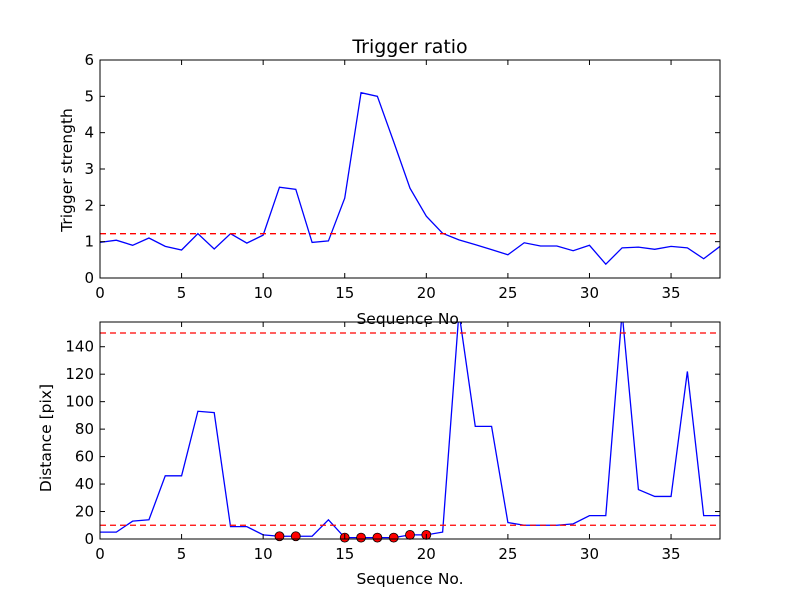 This screenshot has height=600, width=800. What do you see at coordinates (409, 47) in the screenshot?
I see `chart-title: Trigger ratio` at bounding box center [409, 47].